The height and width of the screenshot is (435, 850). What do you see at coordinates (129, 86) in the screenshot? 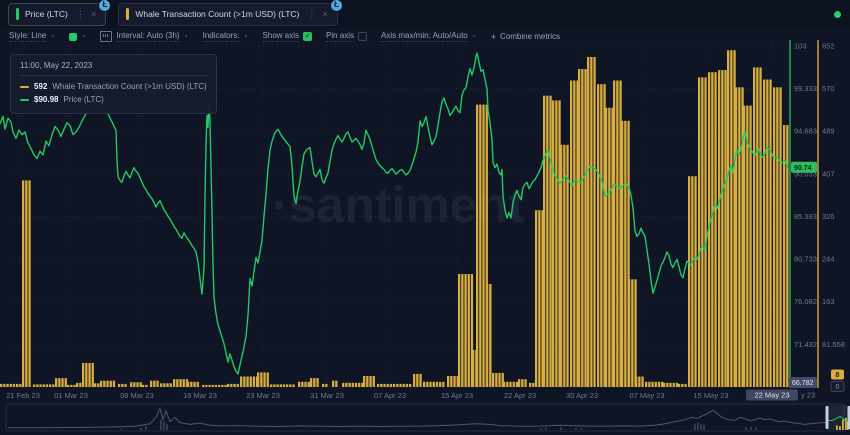
I see `whale-series-name: Whale Transaction Count (>1m USD) (LTC)` at bounding box center [129, 86].